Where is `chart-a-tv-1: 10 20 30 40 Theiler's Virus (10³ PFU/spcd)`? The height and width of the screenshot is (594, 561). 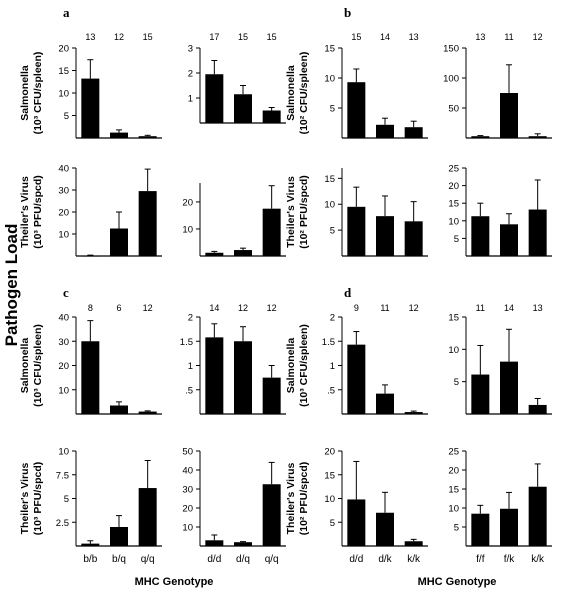 chart-a-tv-1: 10 20 30 40 Theiler's Virus (10³ PFU/spcd) is located at coordinates (90, 210).